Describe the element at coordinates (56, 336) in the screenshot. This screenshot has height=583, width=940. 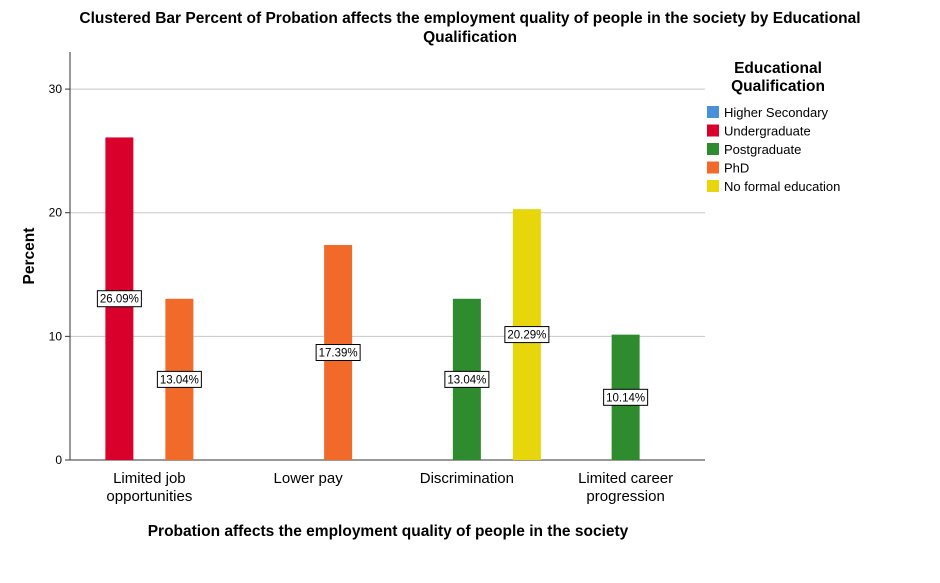
I see `y-tick-label: 10` at that location.